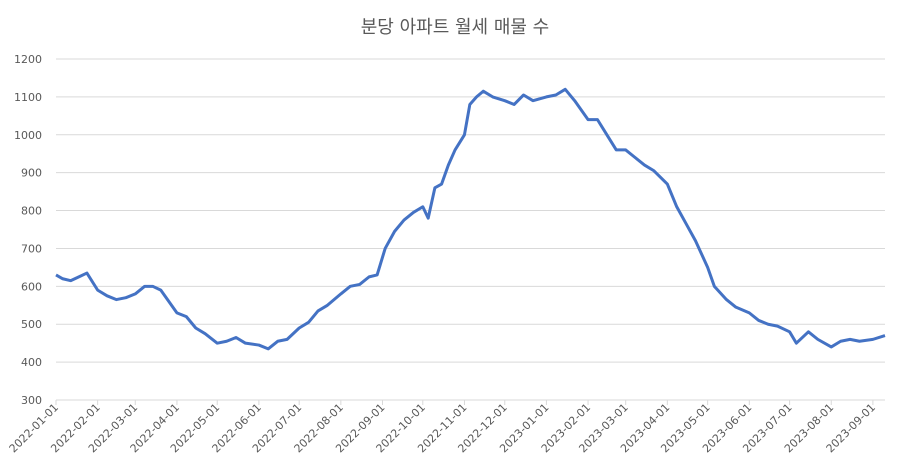 Image resolution: width=910 pixels, height=467 pixels. What do you see at coordinates (31, 173) in the screenshot?
I see `y-tick-label: 900` at bounding box center [31, 173].